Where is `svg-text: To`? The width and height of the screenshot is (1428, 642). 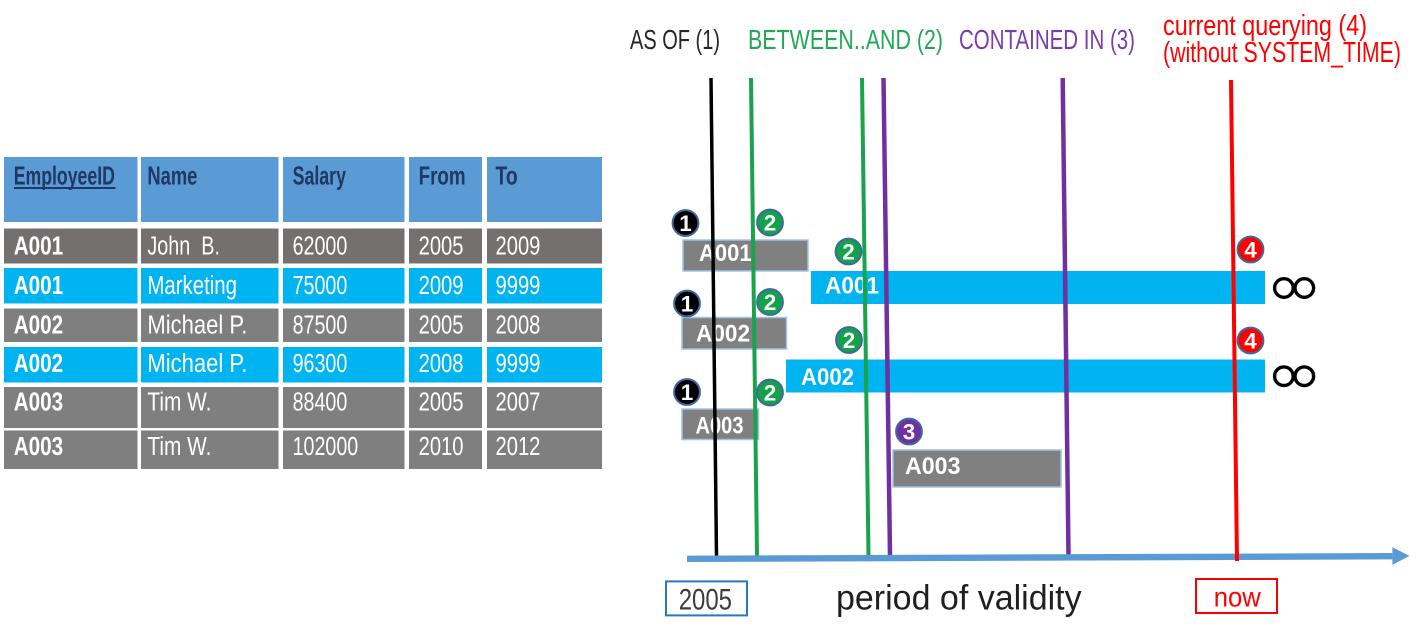
svg-text: To is located at coordinates (507, 175).